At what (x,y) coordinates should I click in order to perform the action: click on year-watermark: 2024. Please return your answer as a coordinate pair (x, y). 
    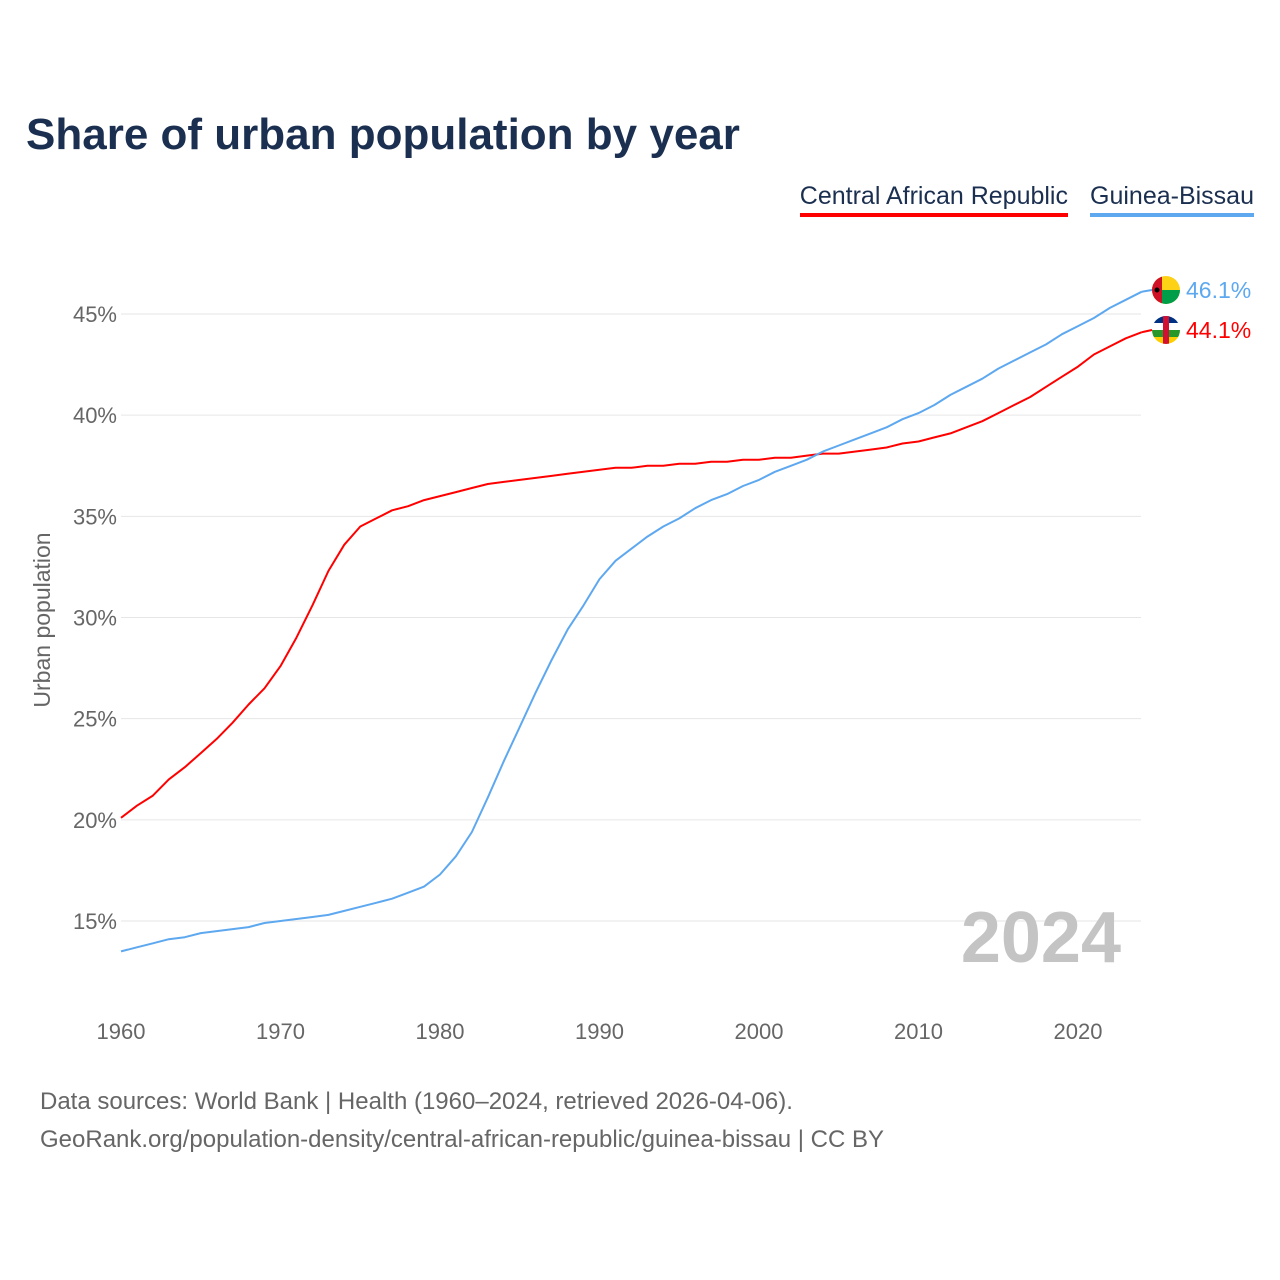
    Looking at the image, I should click on (1041, 938).